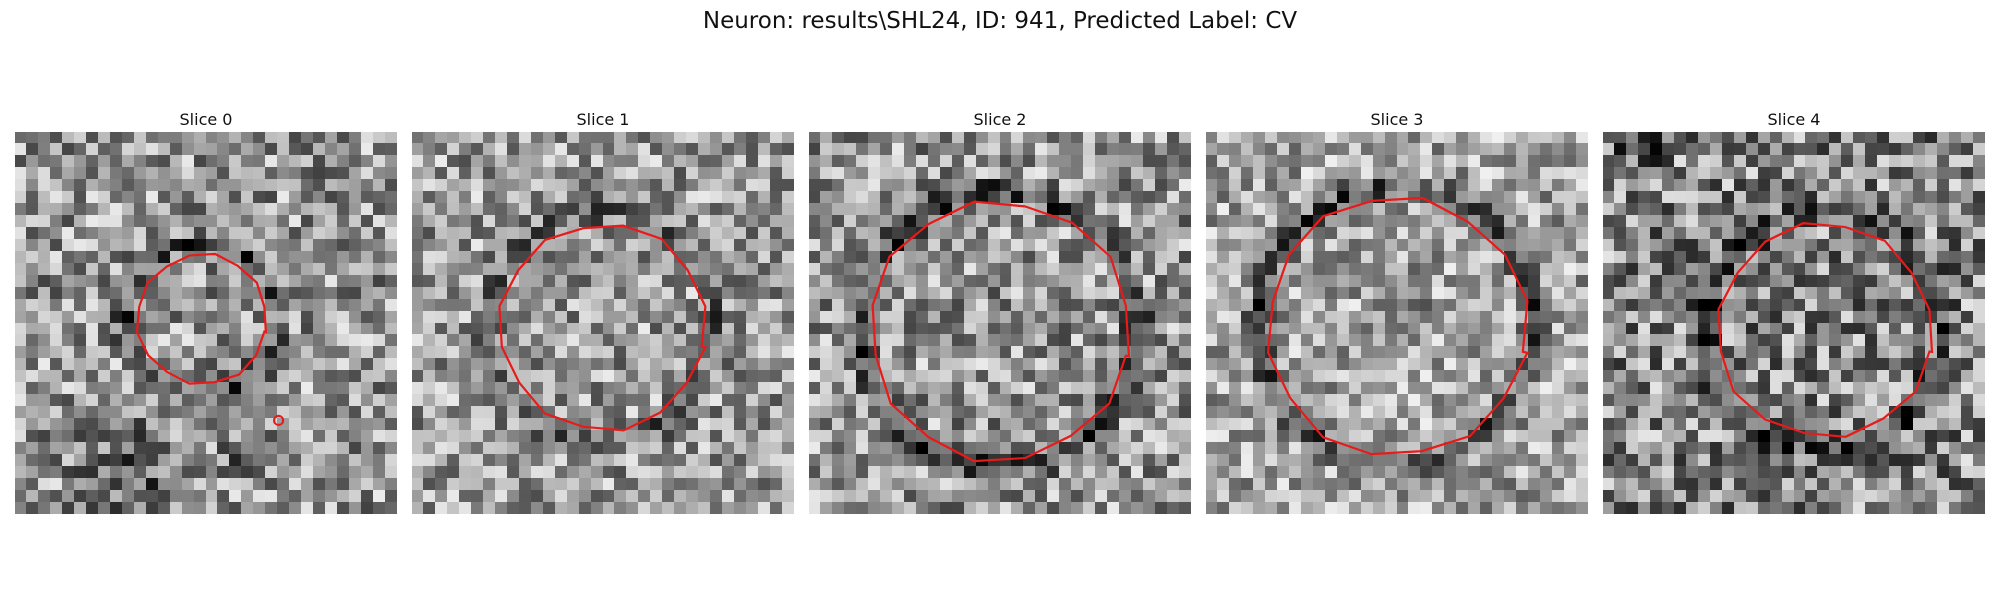  Describe the element at coordinates (603, 119) in the screenshot. I see `slice-title: Slice 1` at that location.